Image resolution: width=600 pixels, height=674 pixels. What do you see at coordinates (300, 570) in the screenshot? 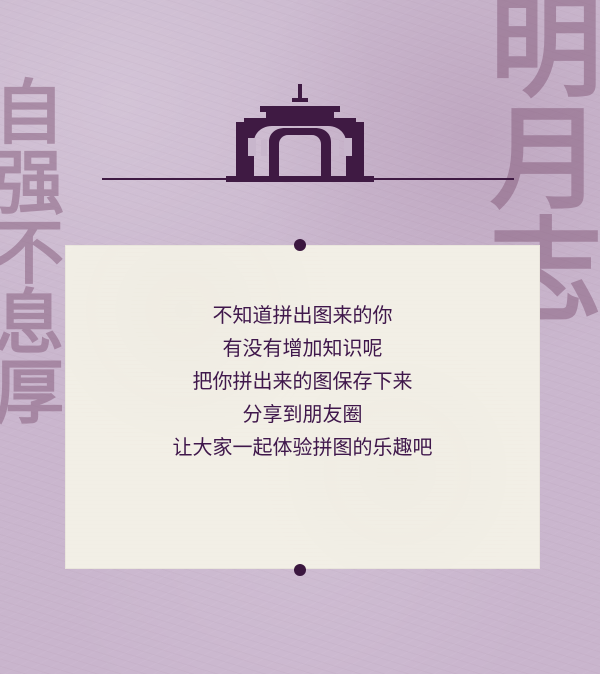
I see `bottom-dot-marker` at bounding box center [300, 570].